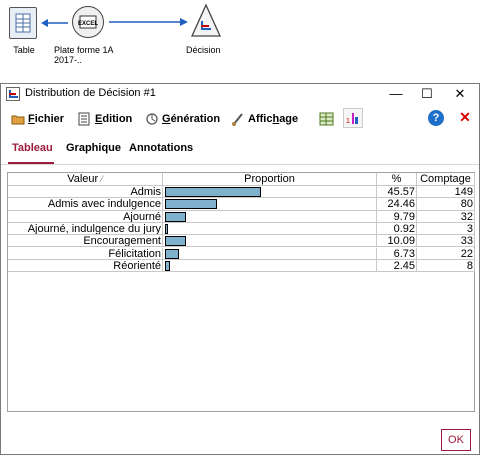 The image size is (484, 456). Describe the element at coordinates (240, 94) in the screenshot. I see `title-bar: Distribution de Décision #1 — ☐ ✕` at that location.